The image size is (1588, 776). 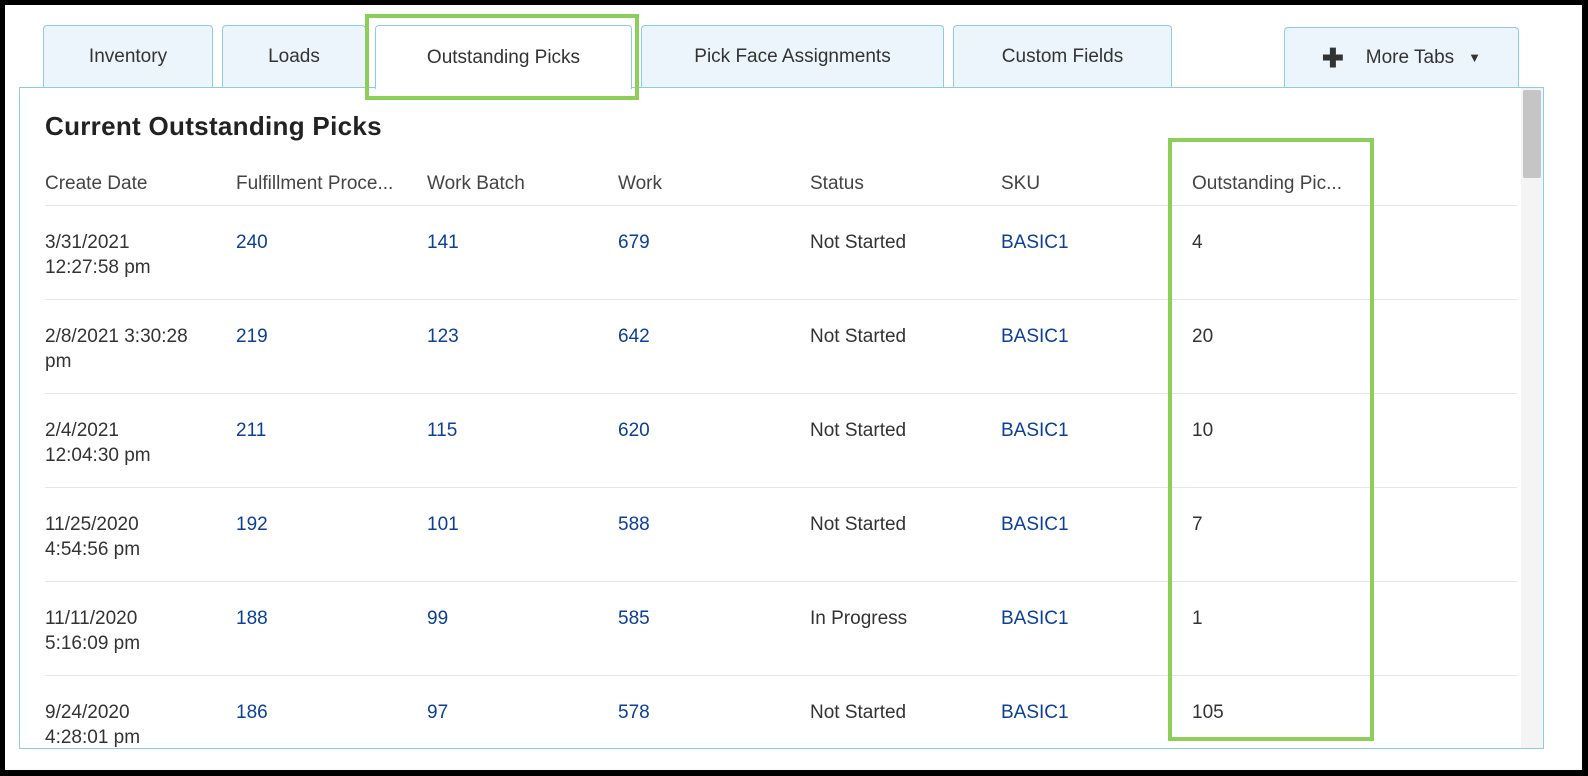 What do you see at coordinates (438, 712) in the screenshot?
I see `work-batch-link: 97` at bounding box center [438, 712].